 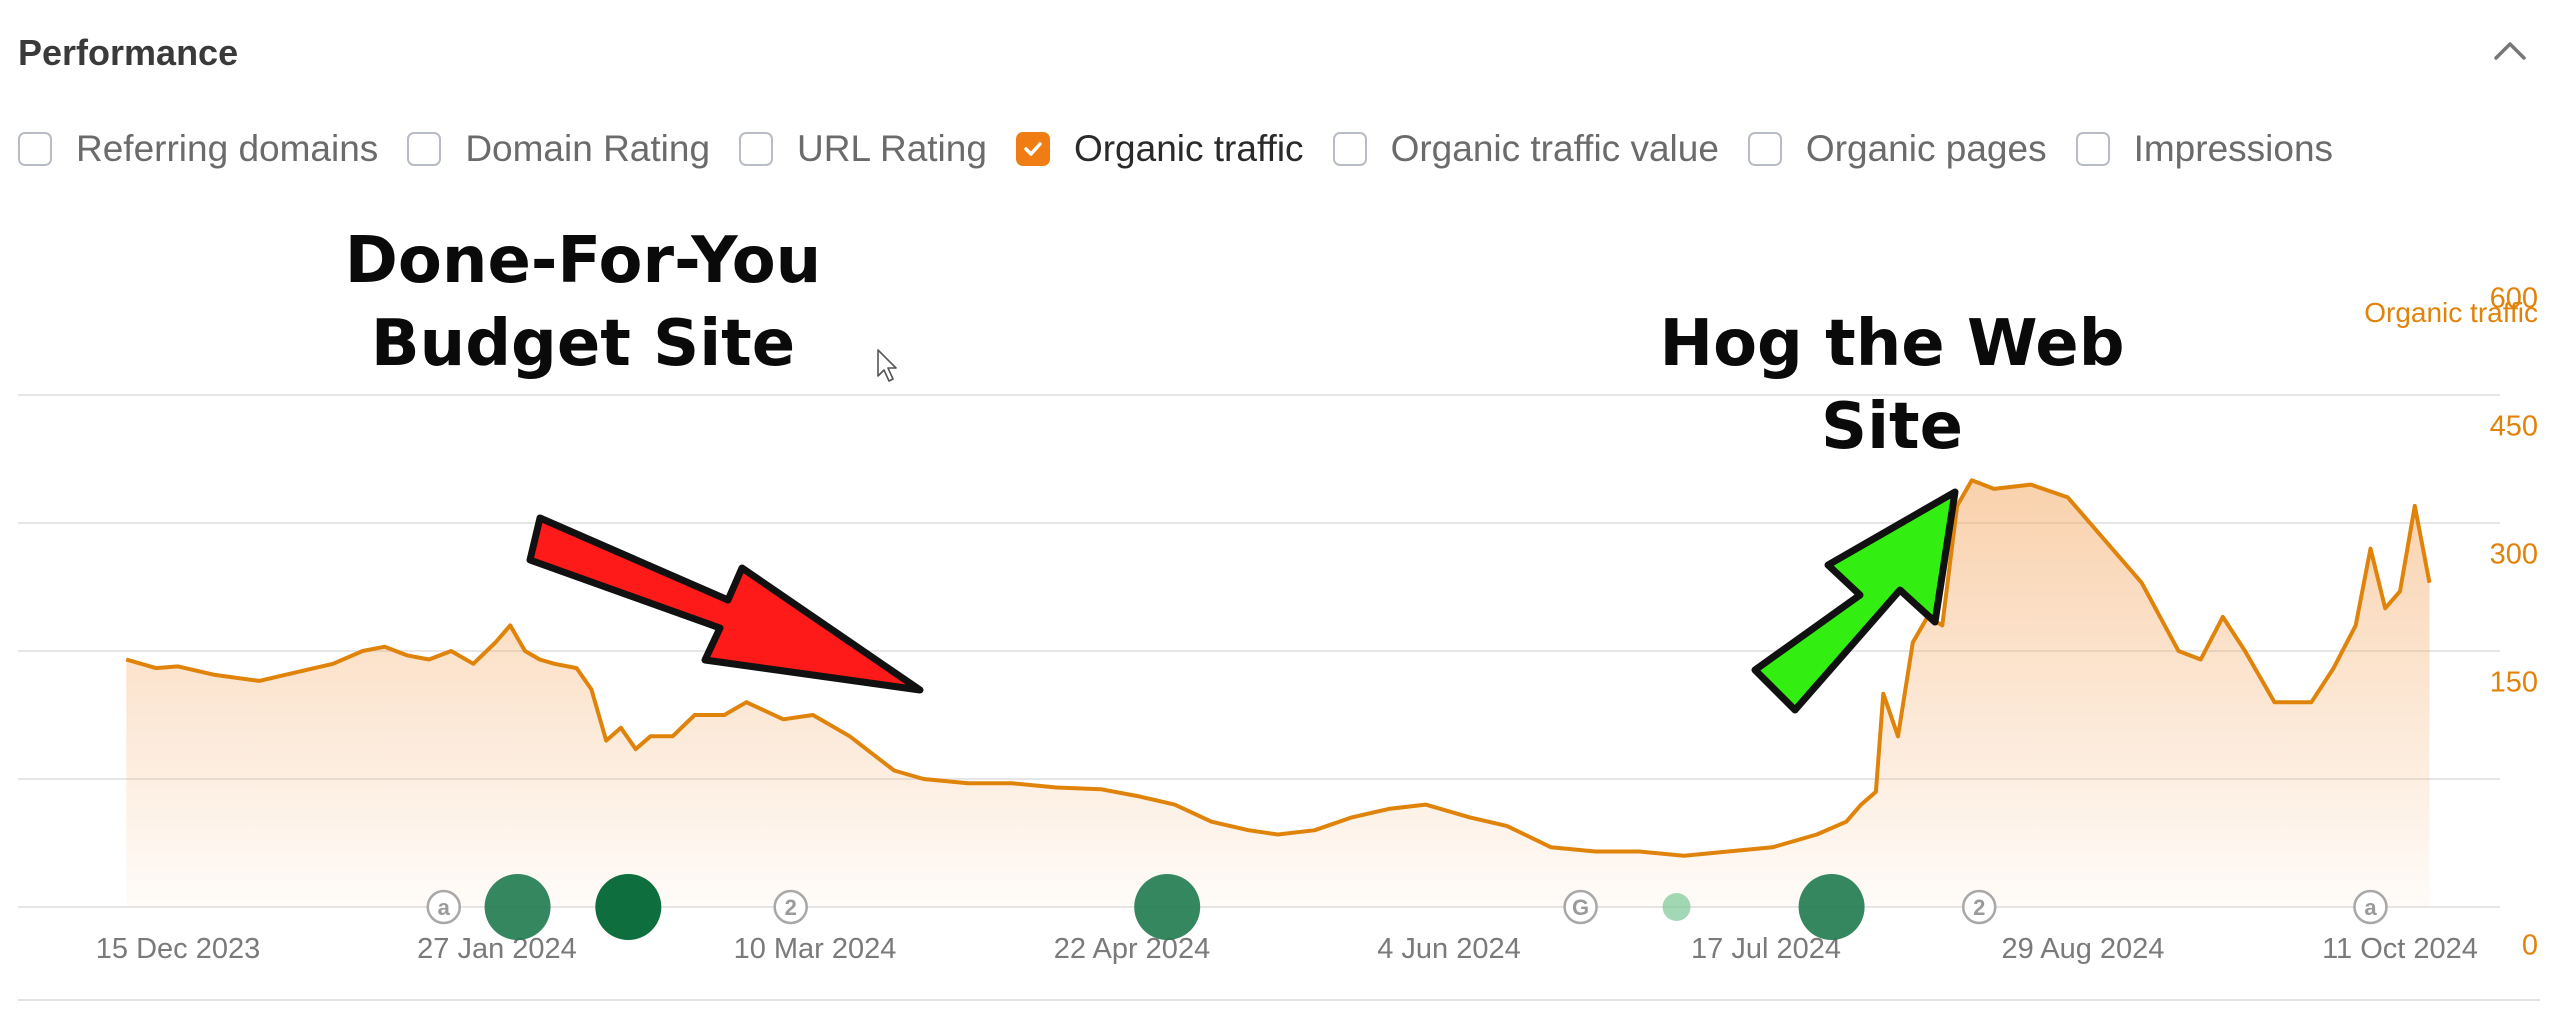 What do you see at coordinates (583, 261) in the screenshot?
I see `annotation-done-for-you: Done-For-You` at bounding box center [583, 261].